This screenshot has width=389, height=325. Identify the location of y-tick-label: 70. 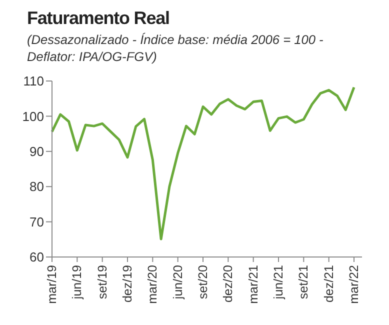
(37, 222).